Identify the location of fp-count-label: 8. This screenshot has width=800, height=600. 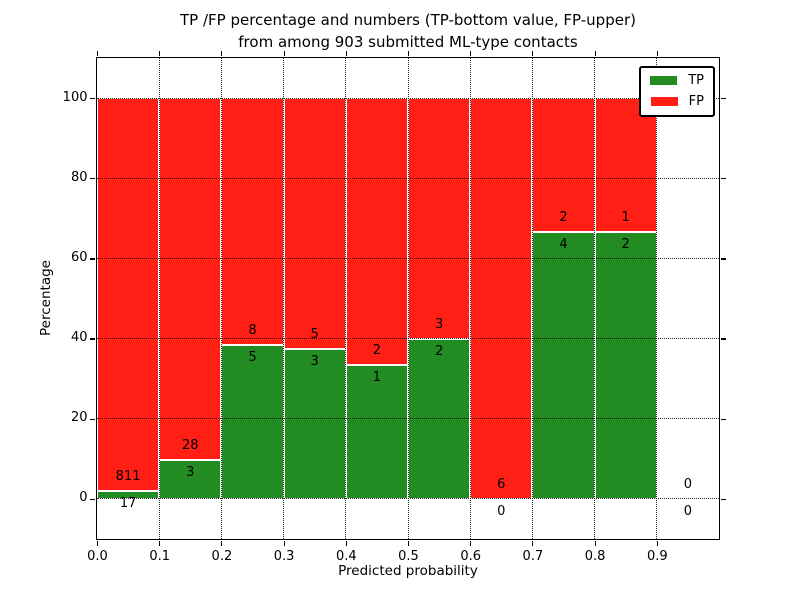
(252, 330).